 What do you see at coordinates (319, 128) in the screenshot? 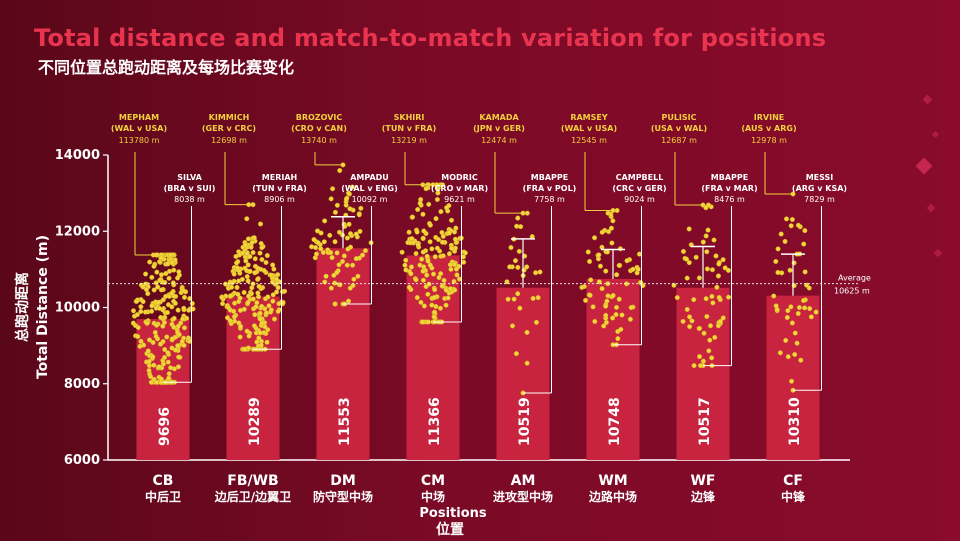
I see `max-player-match: (CRO v CAN)` at bounding box center [319, 128].